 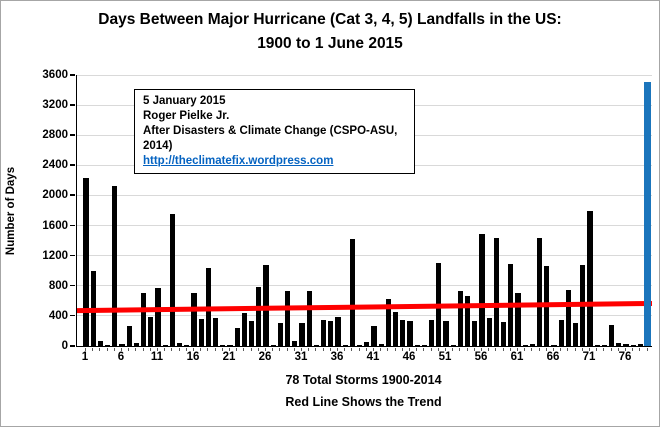 I want to click on x-axis-title: 78 Total Storms 1900-2014, so click(x=363, y=380).